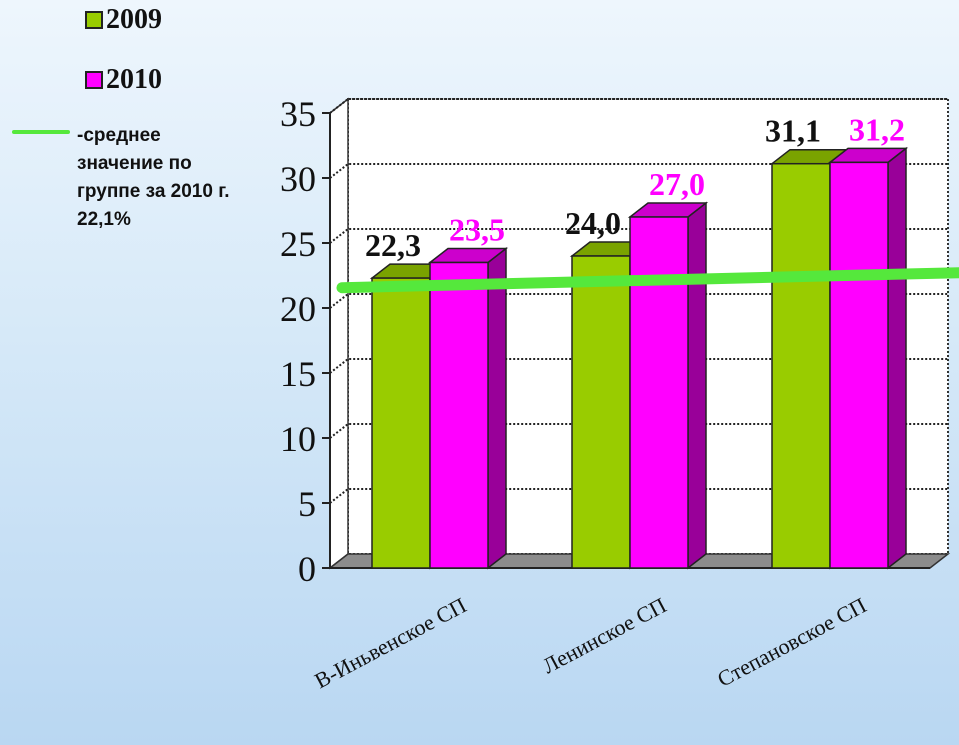 Image resolution: width=959 pixels, height=745 pixels. I want to click on data-label: 31,2, so click(877, 129).